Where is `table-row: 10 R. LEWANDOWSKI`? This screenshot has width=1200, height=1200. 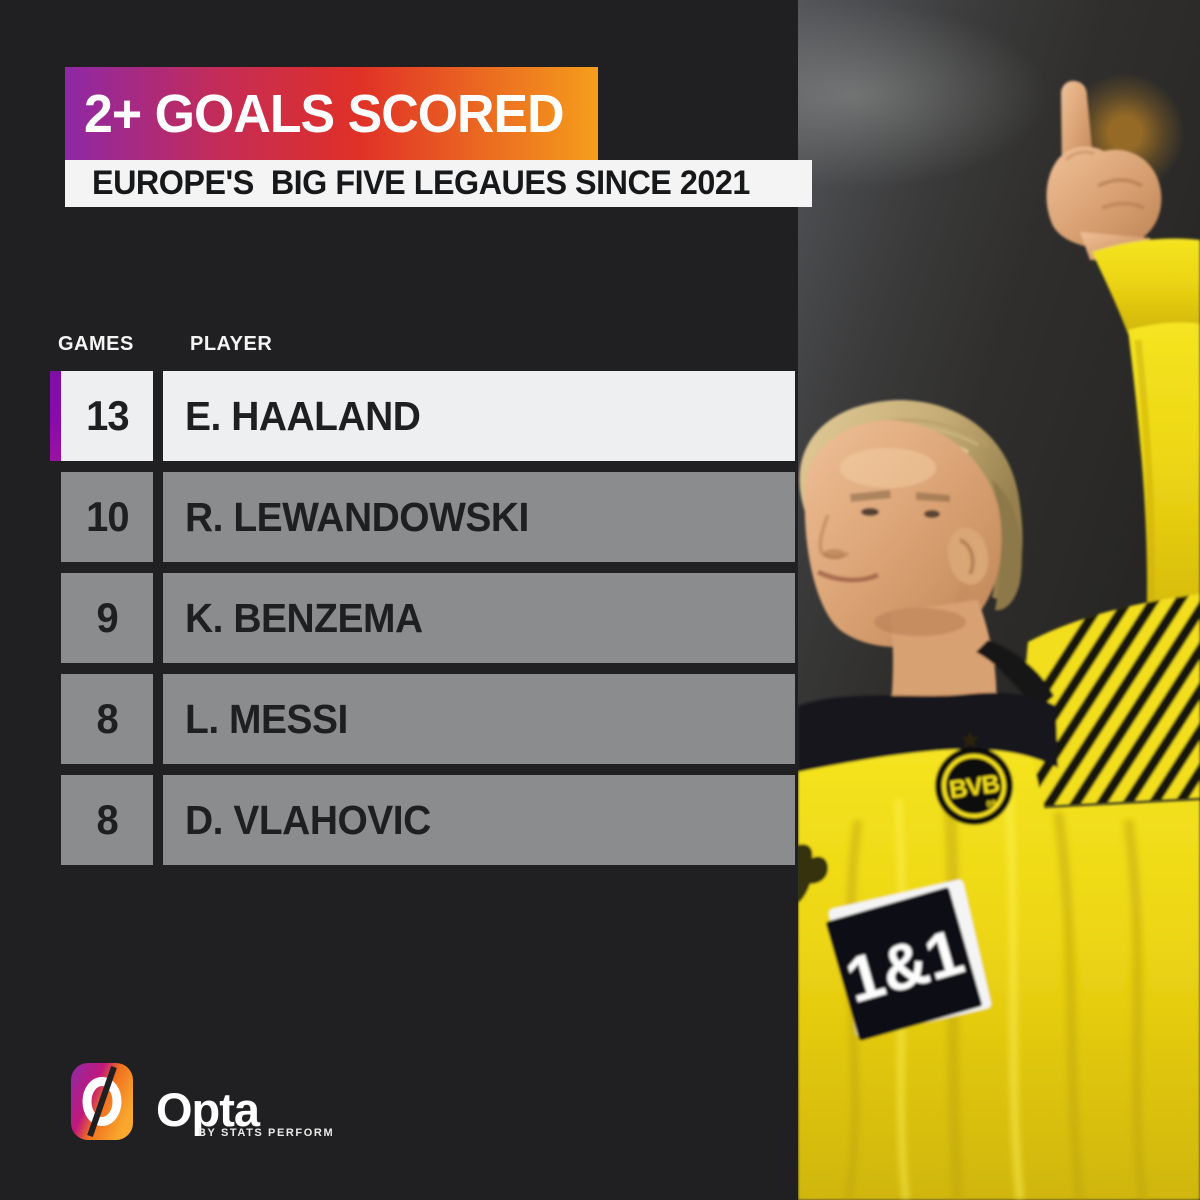
table-row: 10 R. LEWANDOWSKI is located at coordinates (422, 517).